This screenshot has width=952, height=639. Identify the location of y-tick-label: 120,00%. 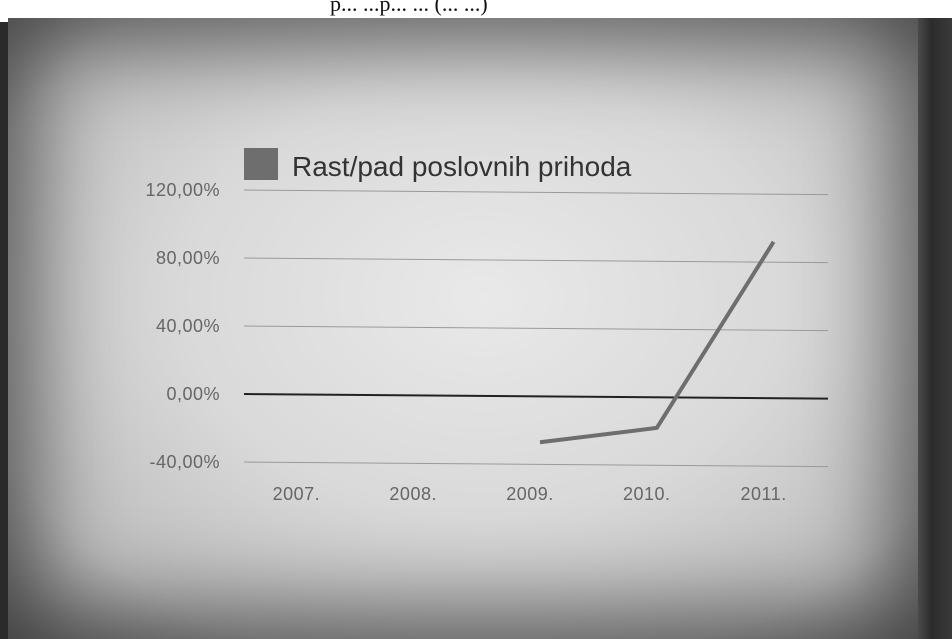
(182, 190).